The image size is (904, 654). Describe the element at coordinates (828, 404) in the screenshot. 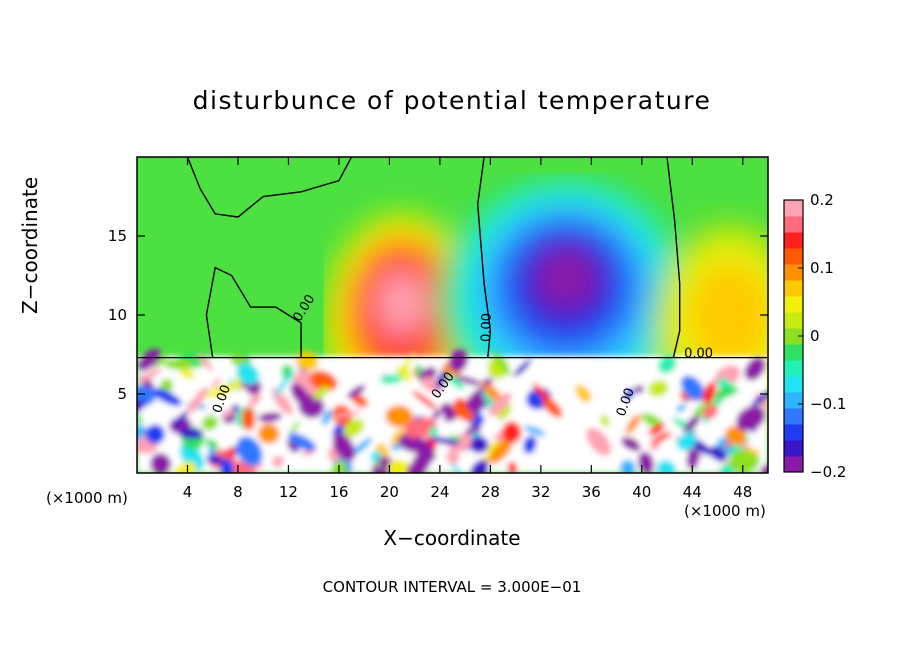

I see `colorbar-tick-label: −0.1` at that location.